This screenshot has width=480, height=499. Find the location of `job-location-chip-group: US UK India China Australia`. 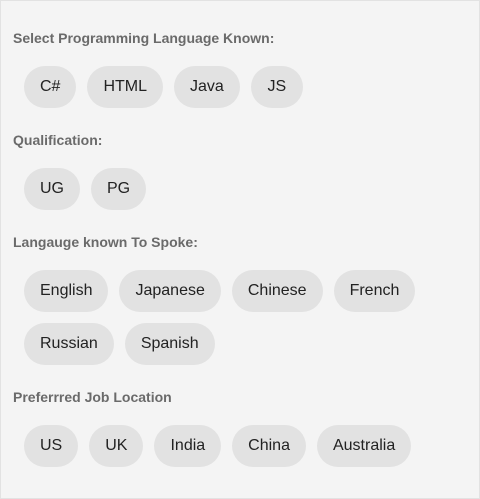

job-location-chip-group: US UK India China Australia is located at coordinates (244, 446).